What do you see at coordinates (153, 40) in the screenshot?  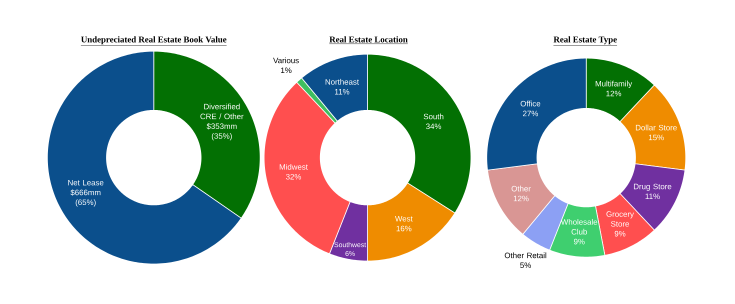 I see `chart-title: Undepreciated Real Estate Book Value` at bounding box center [153, 40].